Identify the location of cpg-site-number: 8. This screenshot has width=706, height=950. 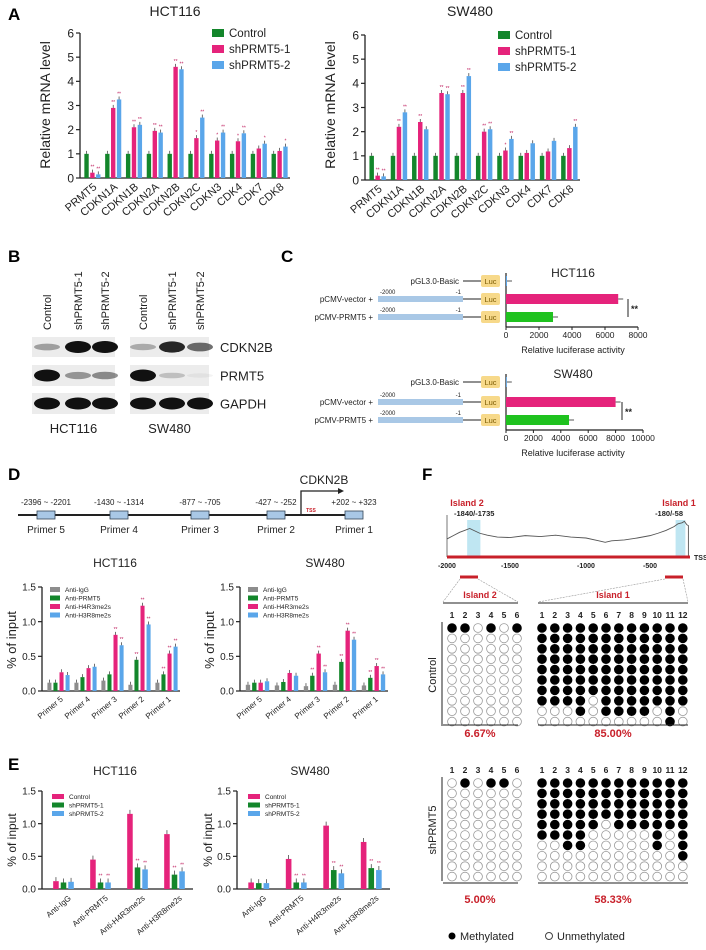
(631, 770).